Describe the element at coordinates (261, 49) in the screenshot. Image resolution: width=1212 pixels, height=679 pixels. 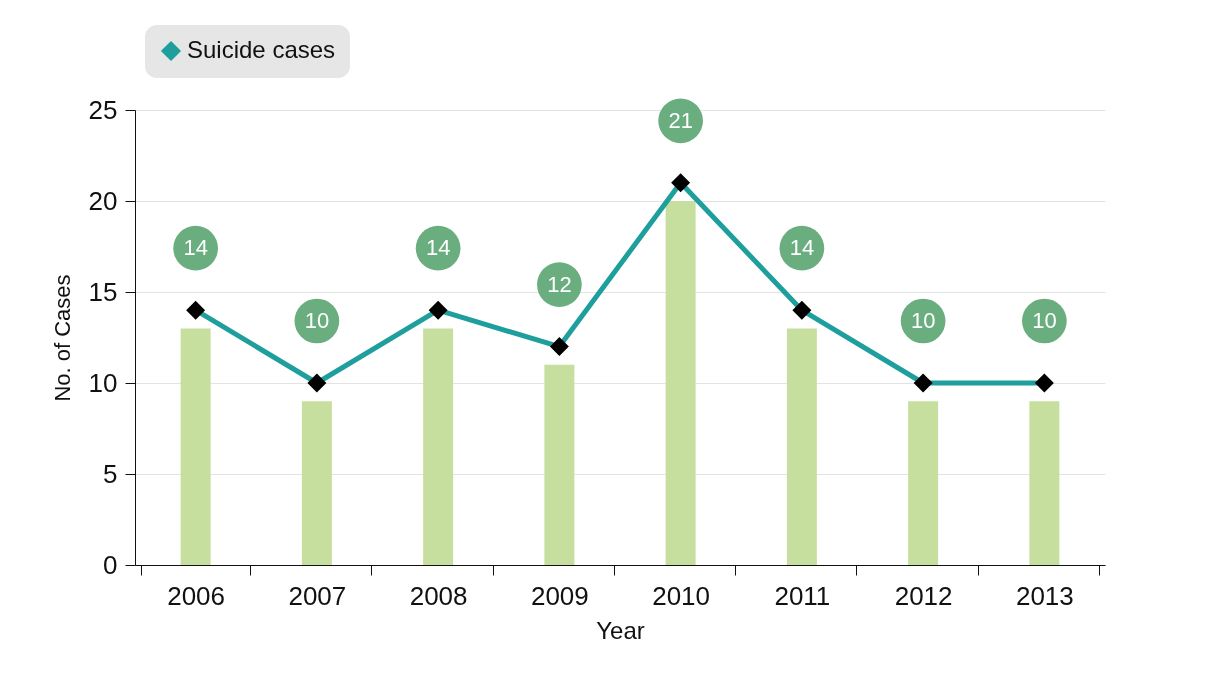
I see `legend-label: Suicide cases` at that location.